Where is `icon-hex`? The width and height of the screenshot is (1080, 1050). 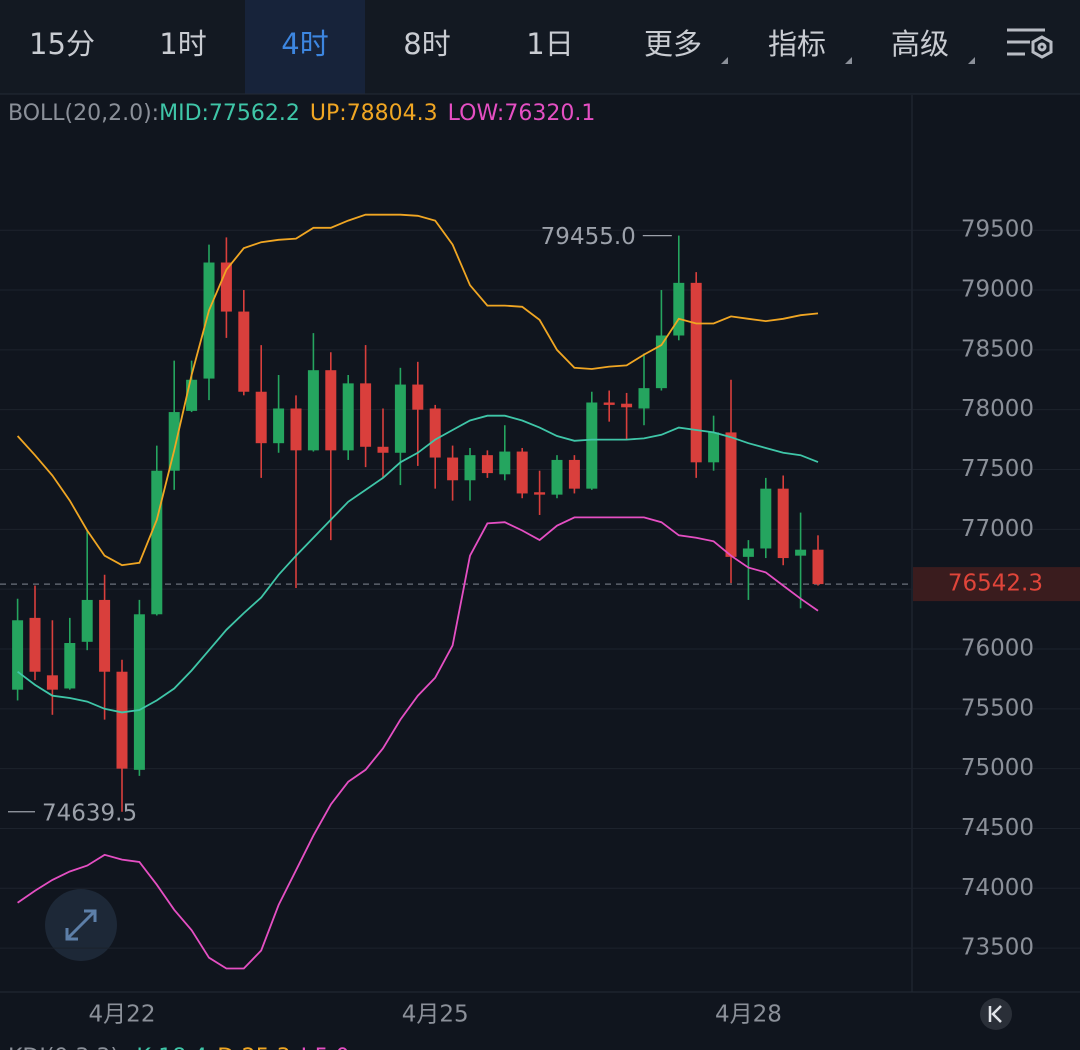
icon-hex is located at coordinates (1042, 47).